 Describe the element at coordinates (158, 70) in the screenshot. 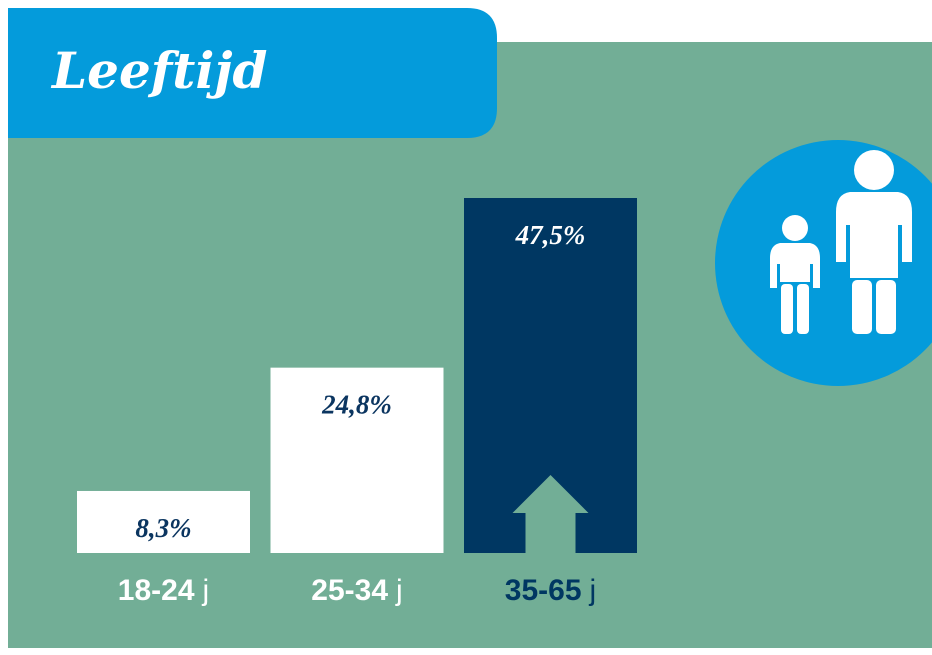

I see `chart-title: Leeftijd` at that location.